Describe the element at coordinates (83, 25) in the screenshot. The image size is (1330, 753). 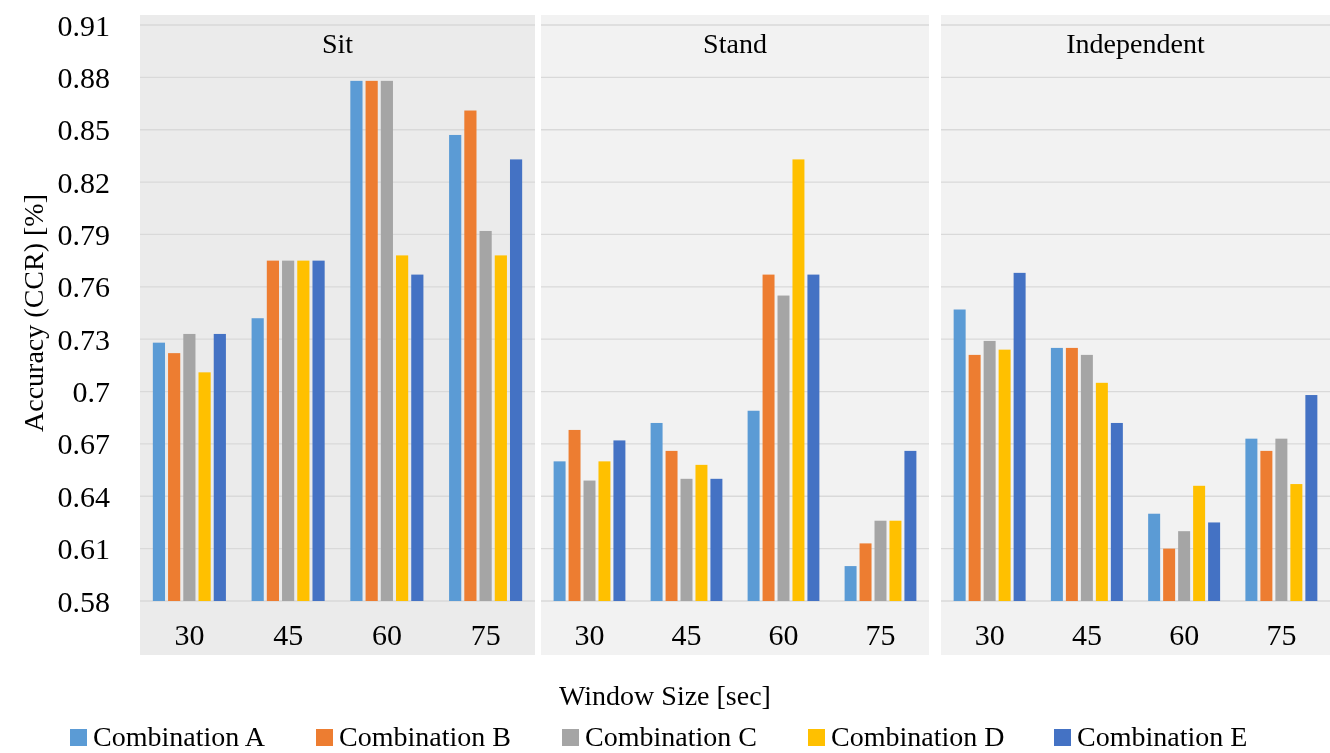
I see `y-tick-label: 0.91` at that location.